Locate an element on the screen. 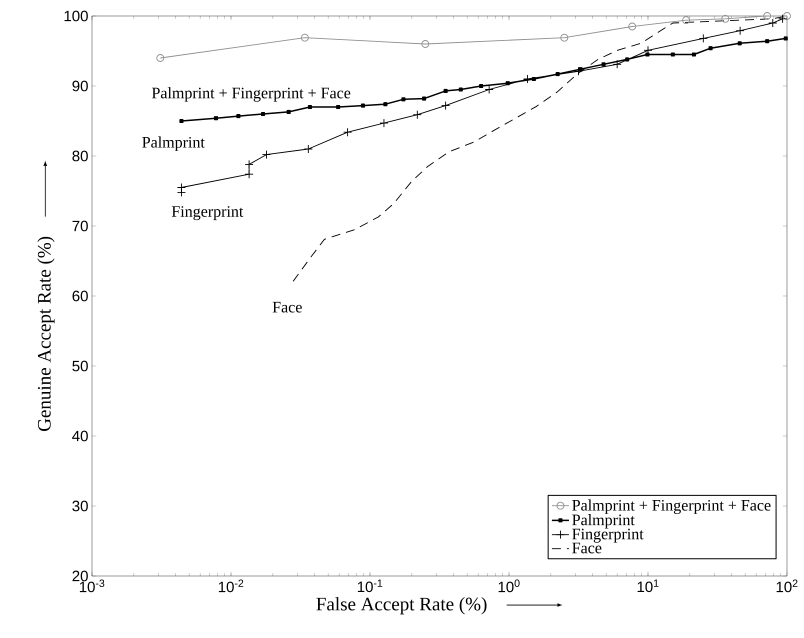 Image resolution: width=804 pixels, height=638 pixels. y-tick-label: 30 is located at coordinates (80, 506).